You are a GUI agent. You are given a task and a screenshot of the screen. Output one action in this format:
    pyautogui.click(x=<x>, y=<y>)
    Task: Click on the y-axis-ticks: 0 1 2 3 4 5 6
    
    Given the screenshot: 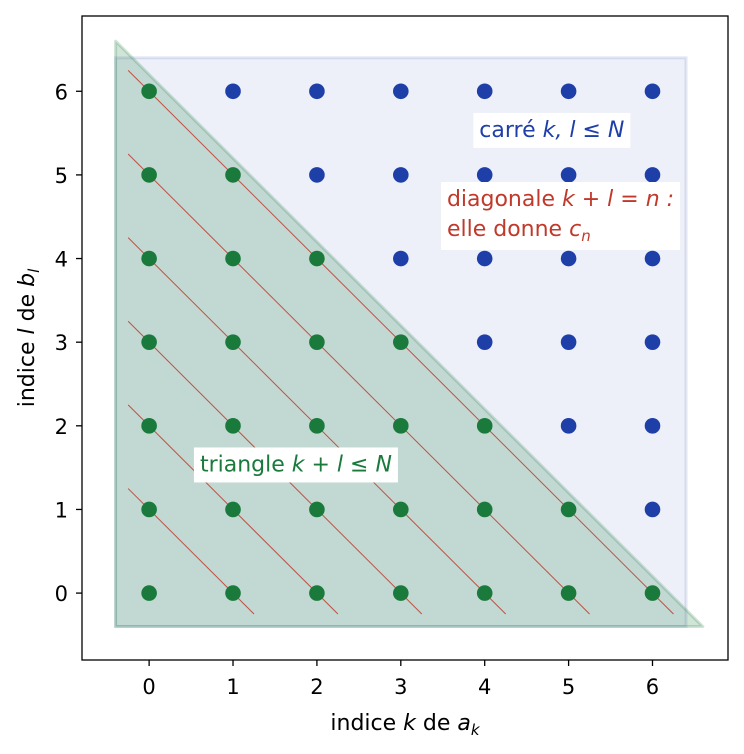 What is the action you would take?
    pyautogui.click(x=68, y=343)
    